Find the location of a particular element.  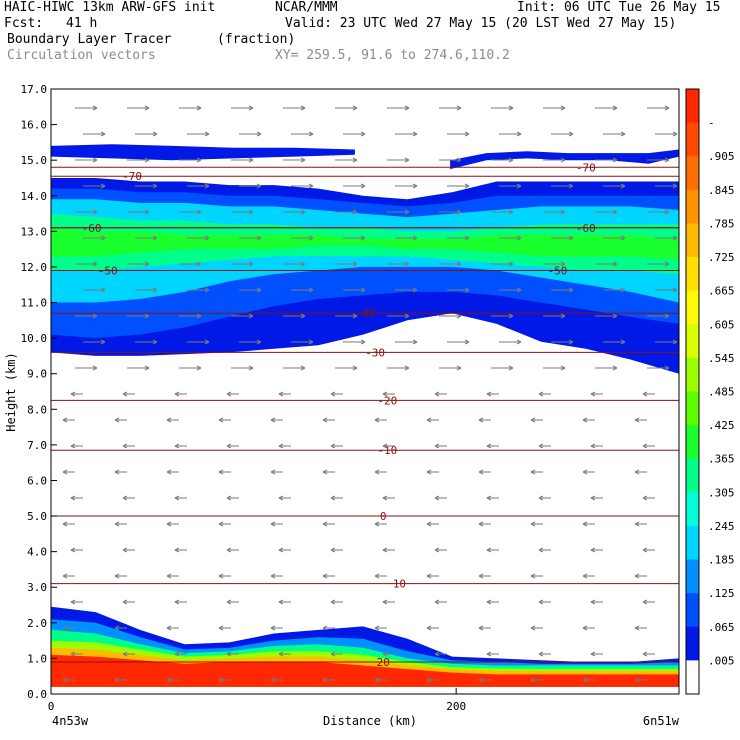

colorbar-frame is located at coordinates (692, 391).